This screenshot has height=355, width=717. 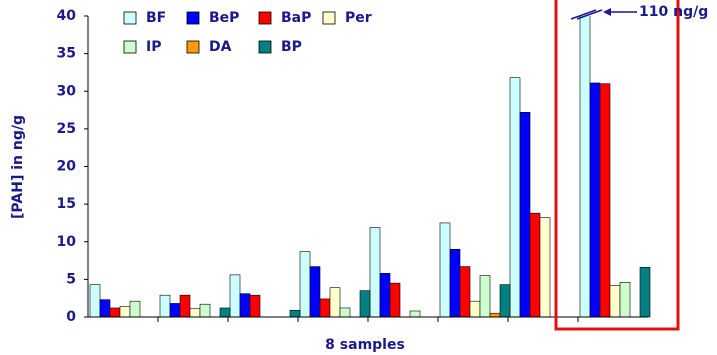 What do you see at coordinates (296, 18) in the screenshot?
I see `legend-label: BaP` at bounding box center [296, 18].